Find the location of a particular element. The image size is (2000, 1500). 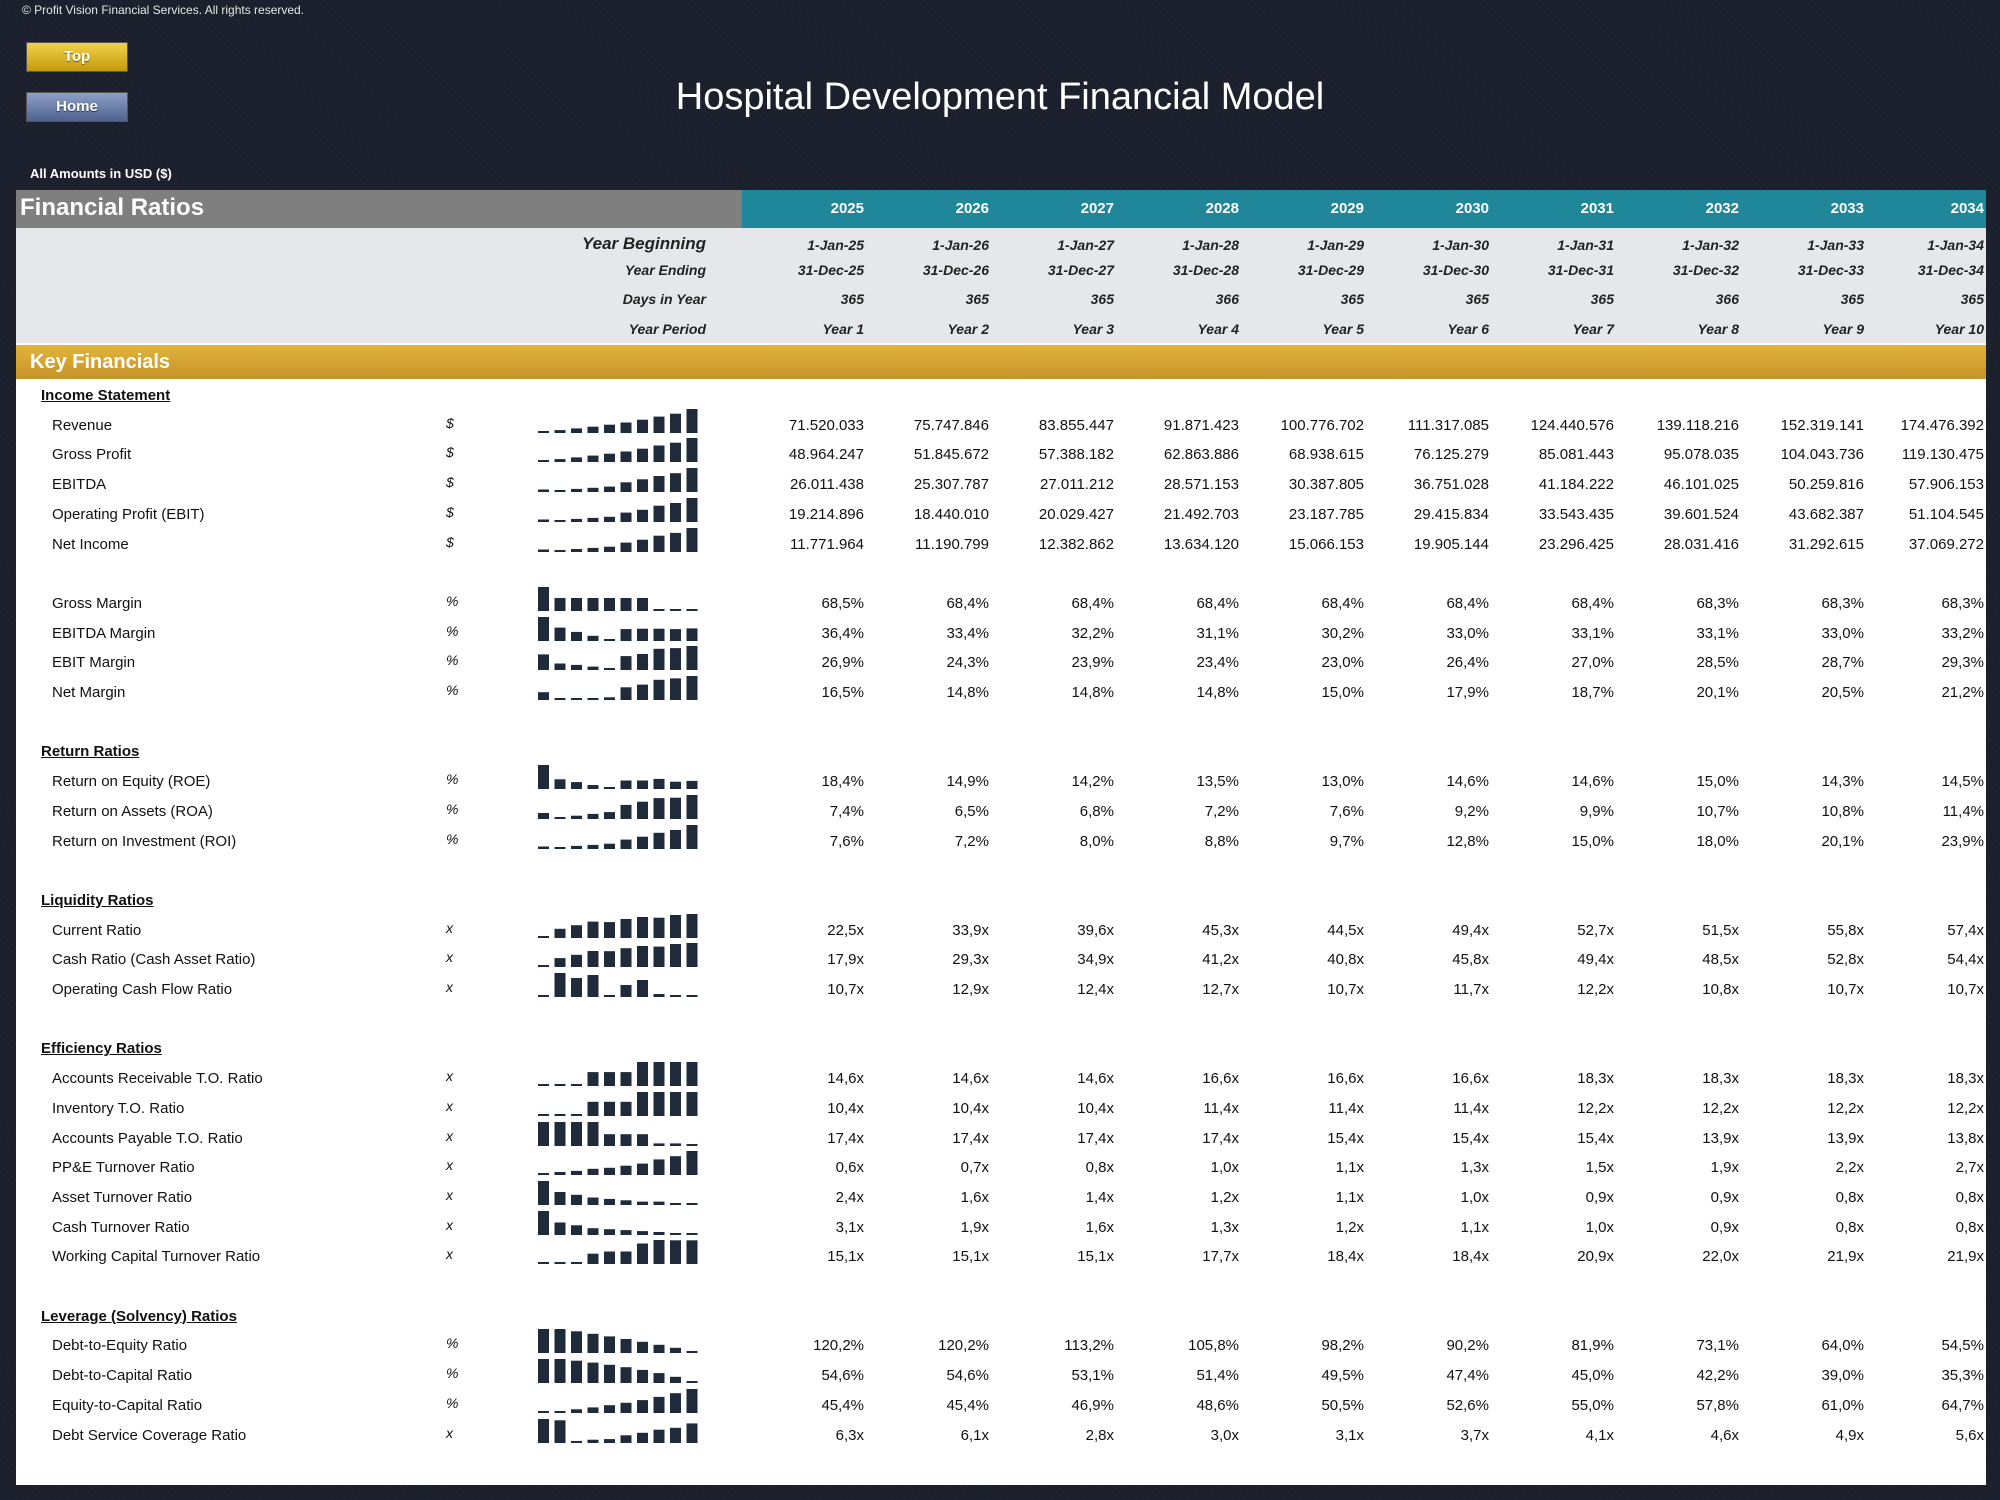

ratio-label: Equity-to-Capital Ratio is located at coordinates (127, 1405).